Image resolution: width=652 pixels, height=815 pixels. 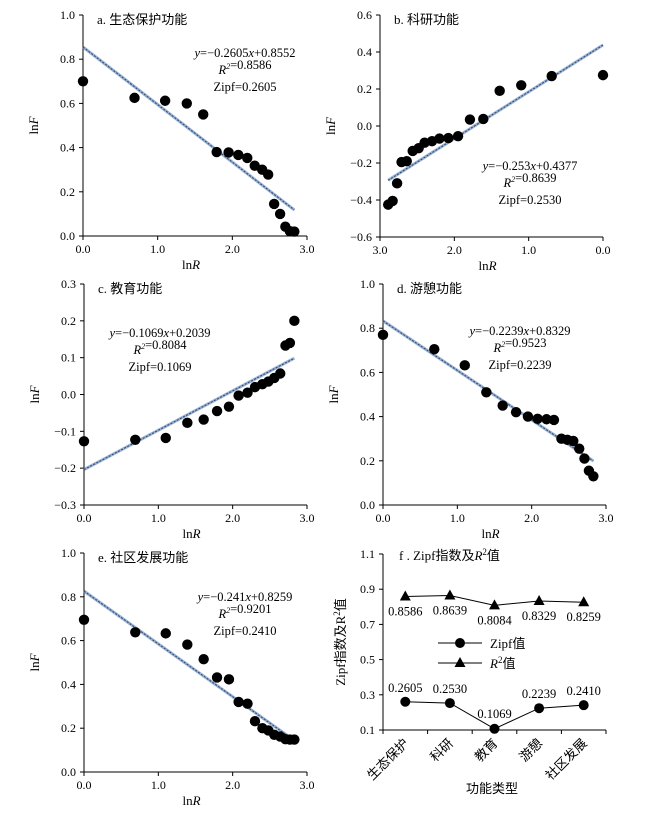 What do you see at coordinates (450, 689) in the screenshot?
I see `data-label: 0.2530` at bounding box center [450, 689].